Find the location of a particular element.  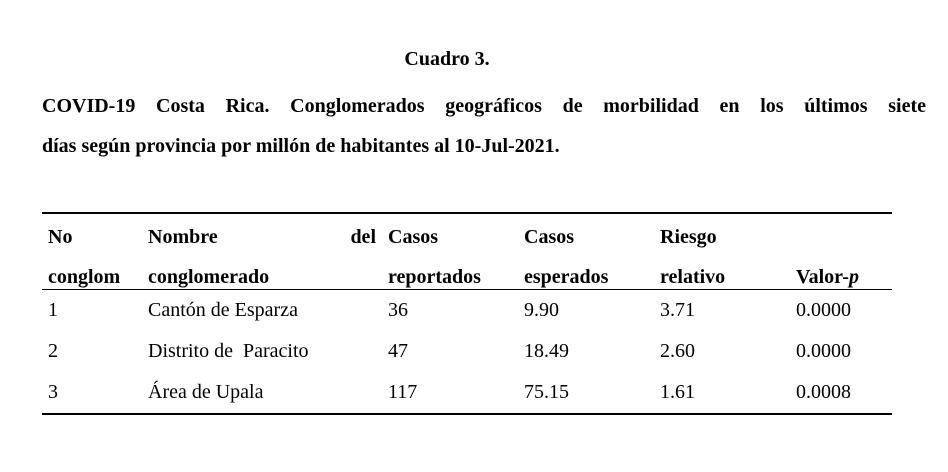

cell-no: 2 is located at coordinates (53, 351).